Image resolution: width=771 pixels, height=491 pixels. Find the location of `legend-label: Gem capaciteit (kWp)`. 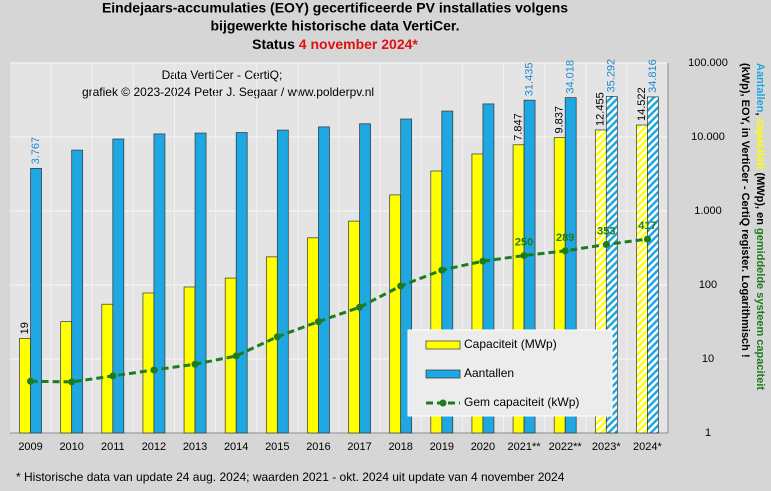

legend-label: Gem capaciteit (kWp) is located at coordinates (521, 402).